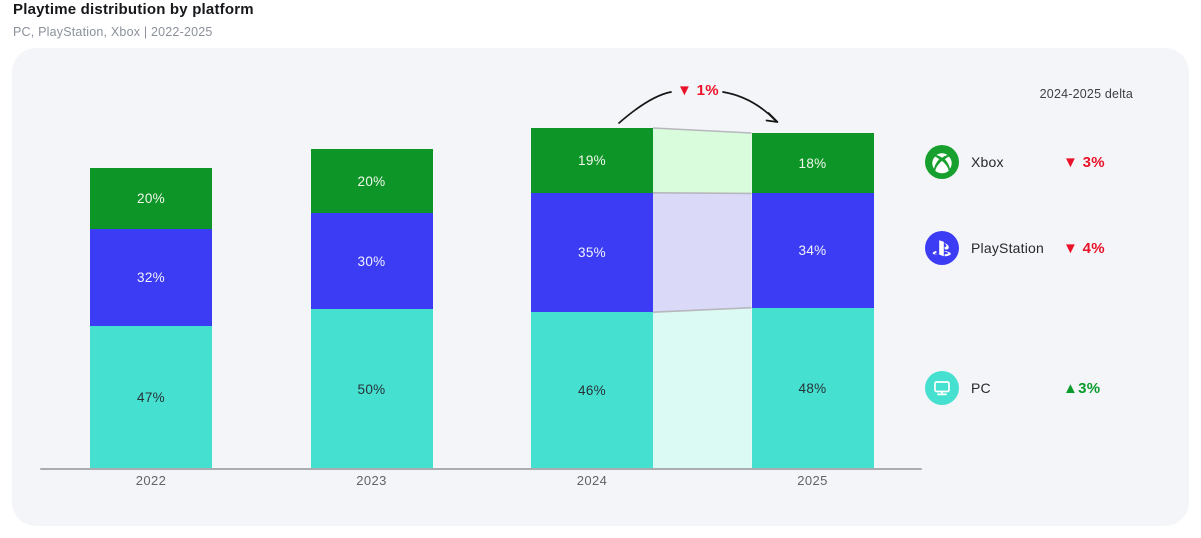 The width and height of the screenshot is (1201, 538). Describe the element at coordinates (942, 162) in the screenshot. I see `xbox-icon` at that location.